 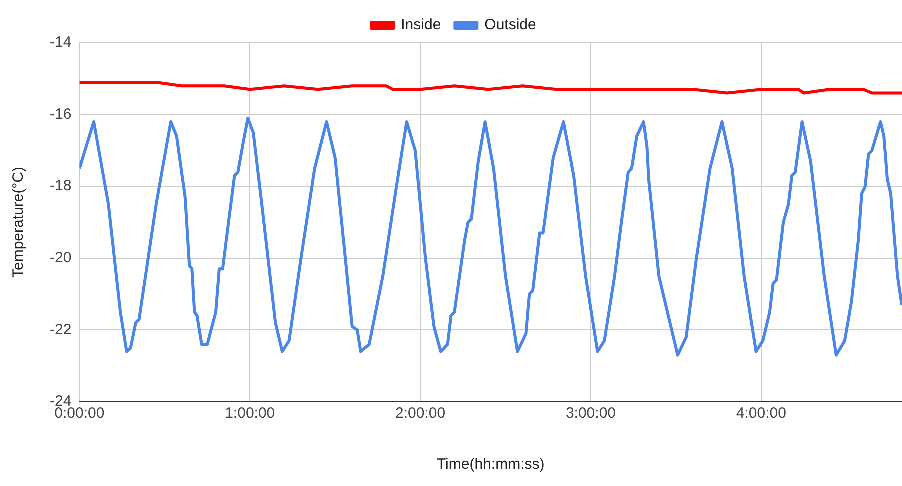 I want to click on x-tick-label: 1:00:00, so click(x=250, y=413).